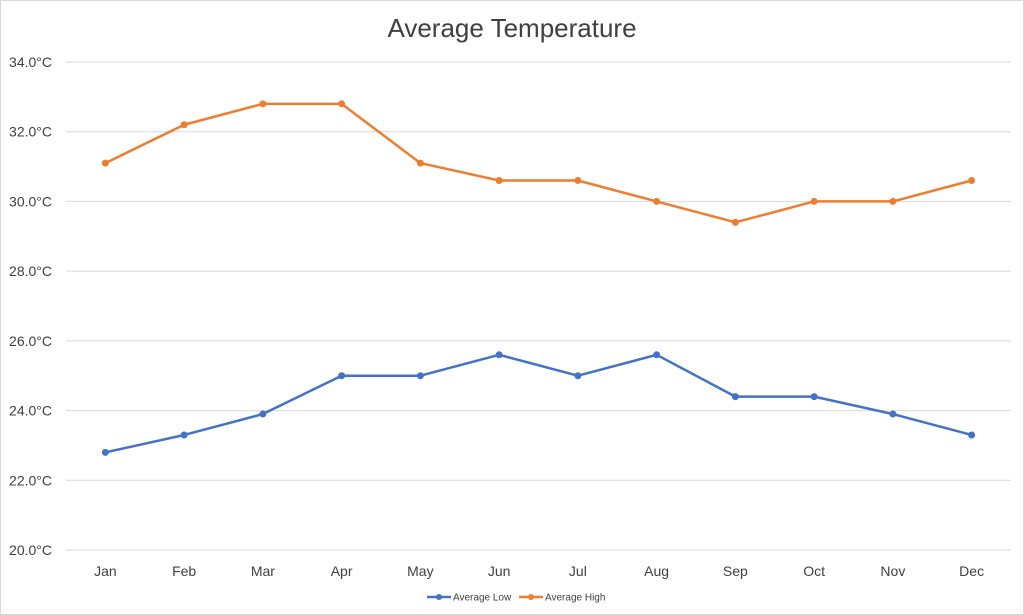 The image size is (1024, 615). Describe the element at coordinates (814, 571) in the screenshot. I see `x-tick-label: Oct` at that location.